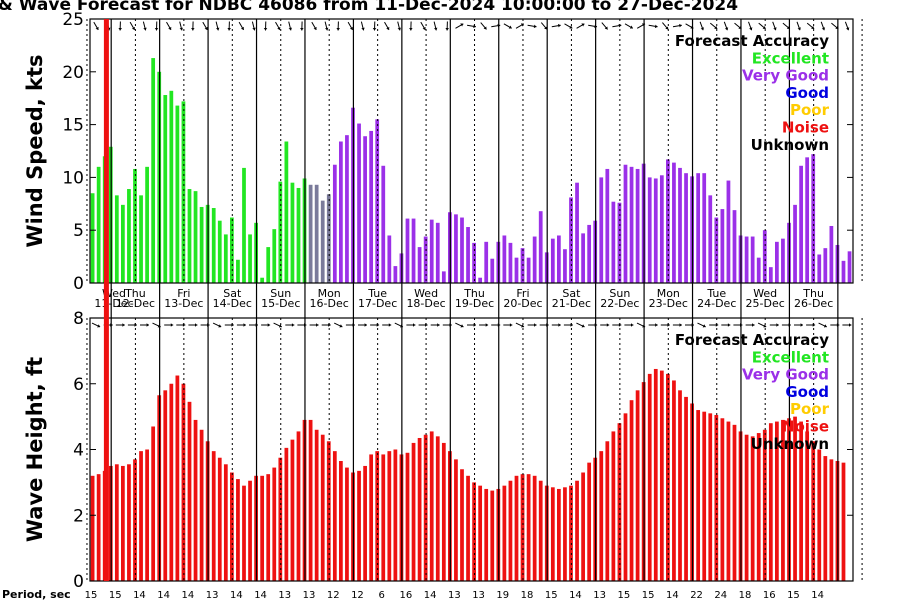 This screenshot has width=900, height=600. Describe the element at coordinates (329, 303) in the screenshot. I see `day-date-label: 16-Dec` at that location.